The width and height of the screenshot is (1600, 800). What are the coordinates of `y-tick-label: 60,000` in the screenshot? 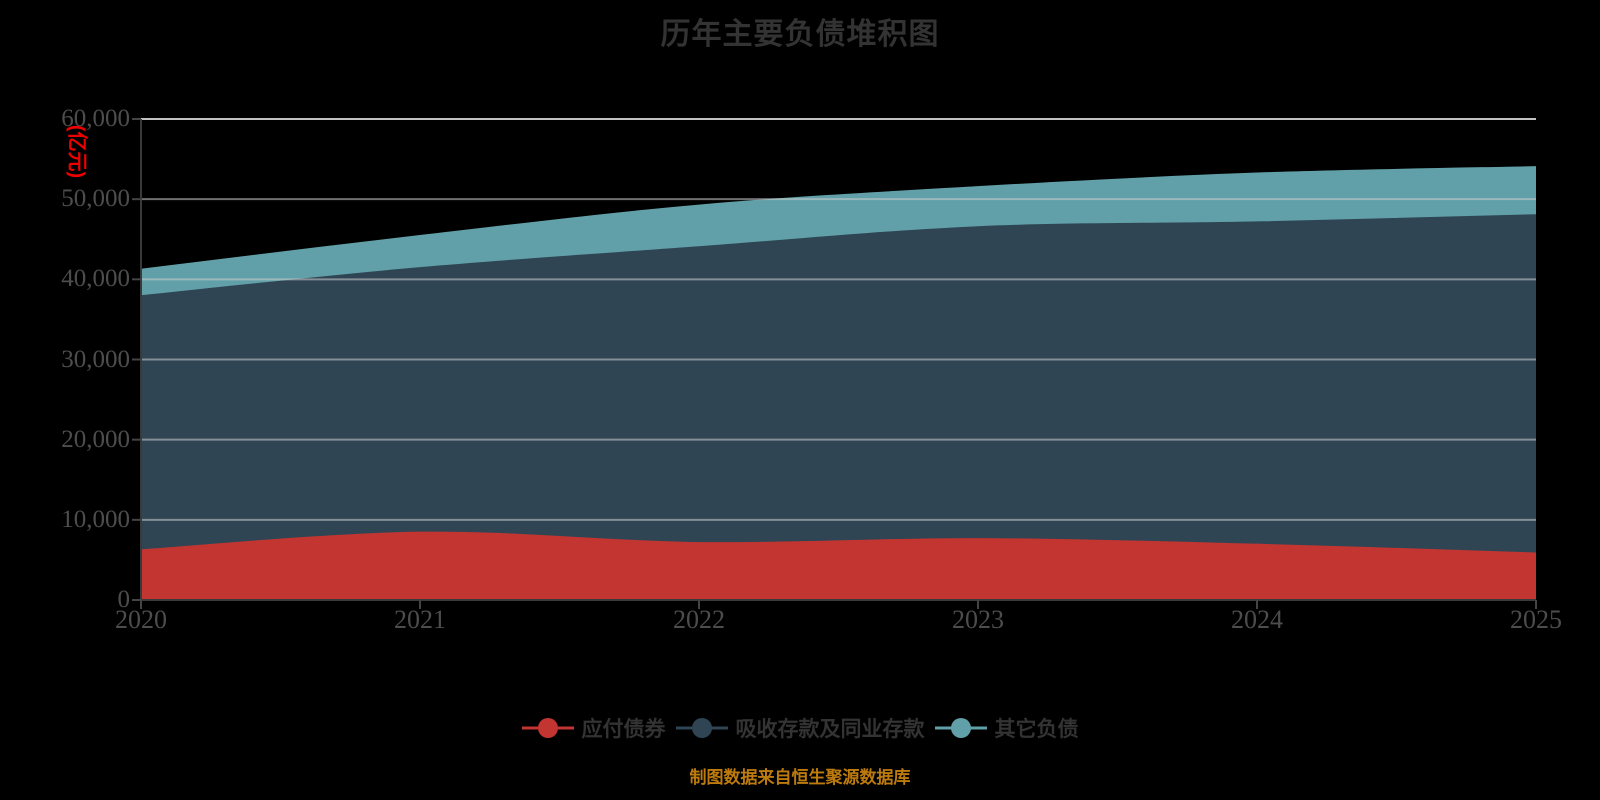 It's located at (95, 118).